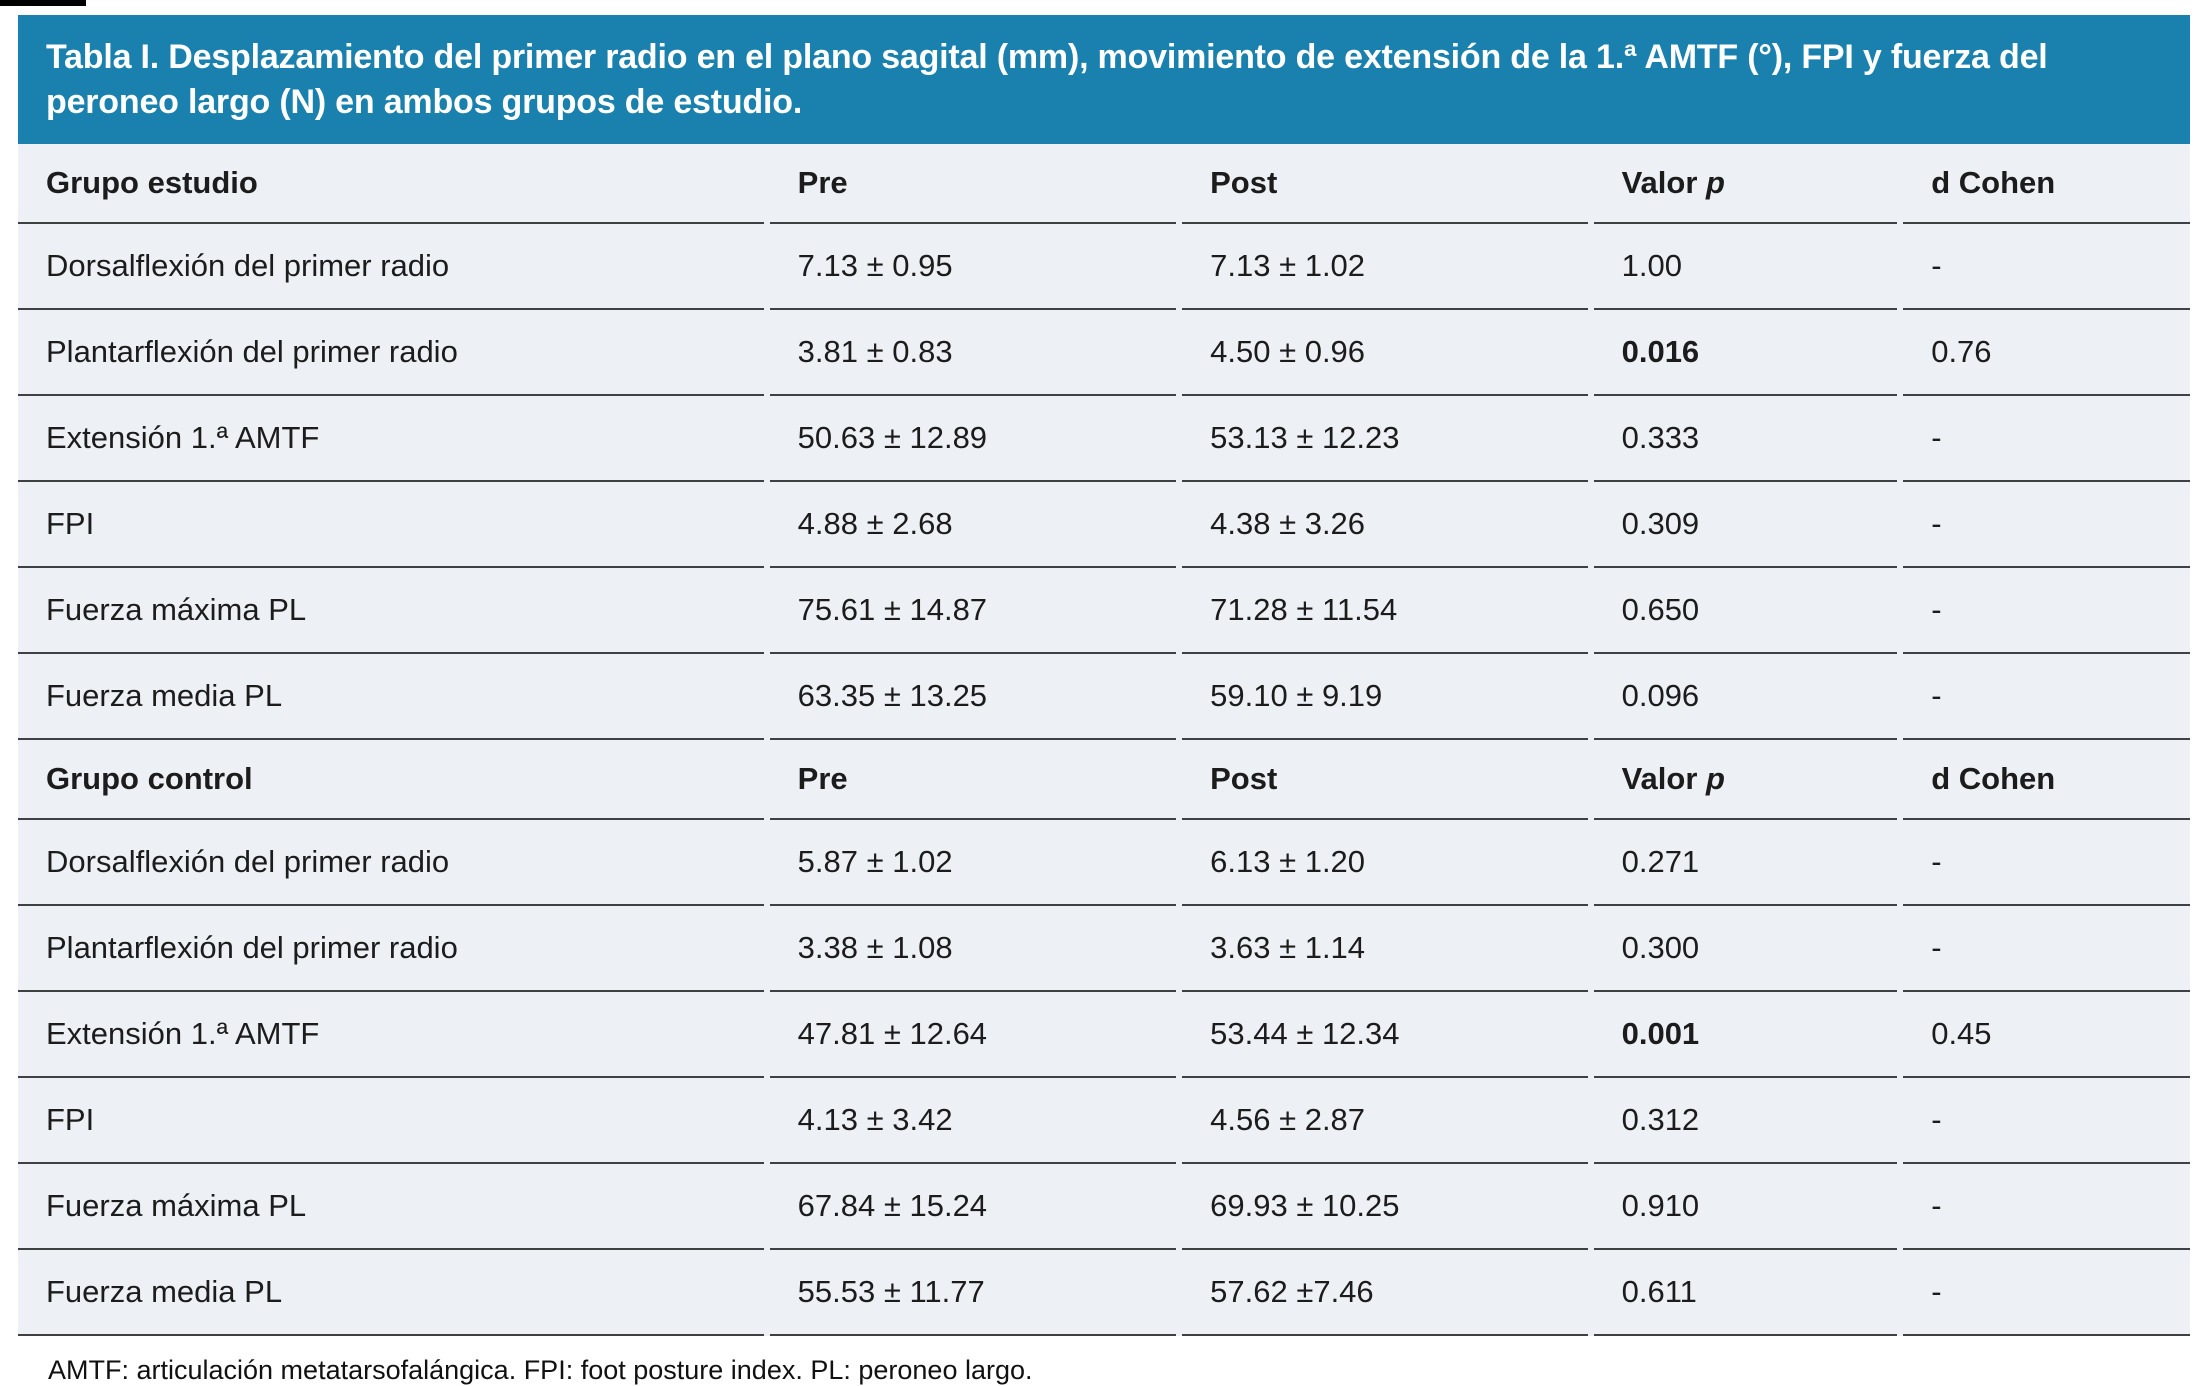 Image resolution: width=2207 pixels, height=1386 pixels. Describe the element at coordinates (973, 437) in the screenshot. I see `pre-value: 50.63 ± 12.89` at that location.